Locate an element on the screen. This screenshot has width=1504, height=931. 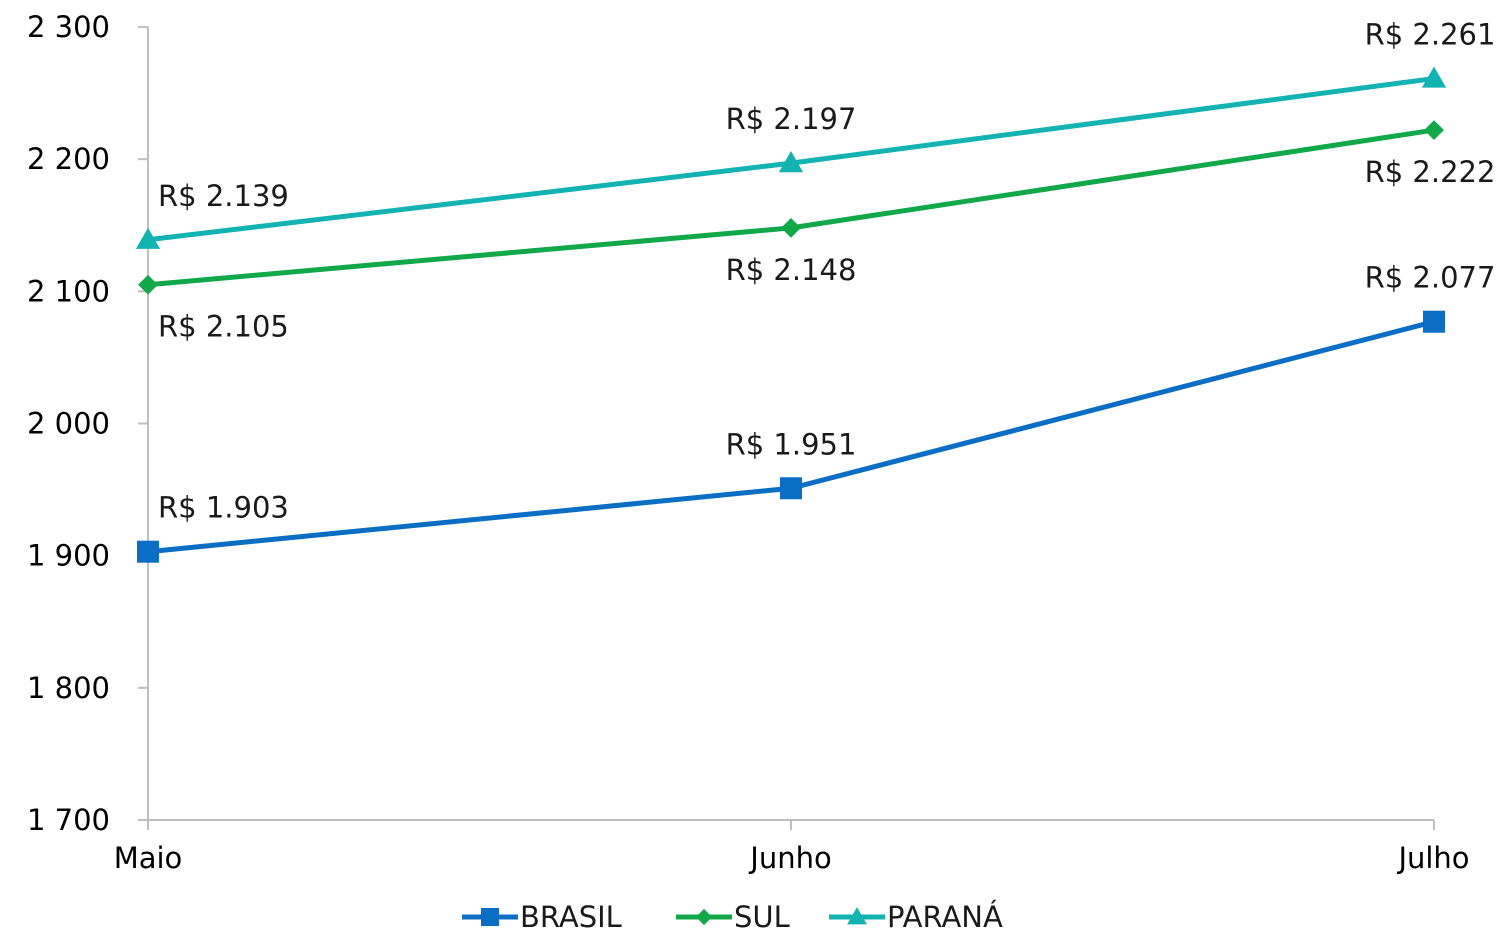
data-label-paran: R$ 2.139 is located at coordinates (223, 196).